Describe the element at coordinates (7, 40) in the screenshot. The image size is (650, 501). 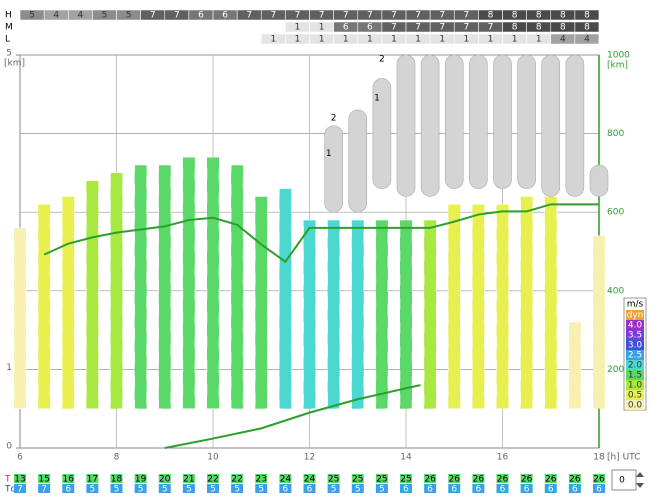
I see `row-label: L` at that location.